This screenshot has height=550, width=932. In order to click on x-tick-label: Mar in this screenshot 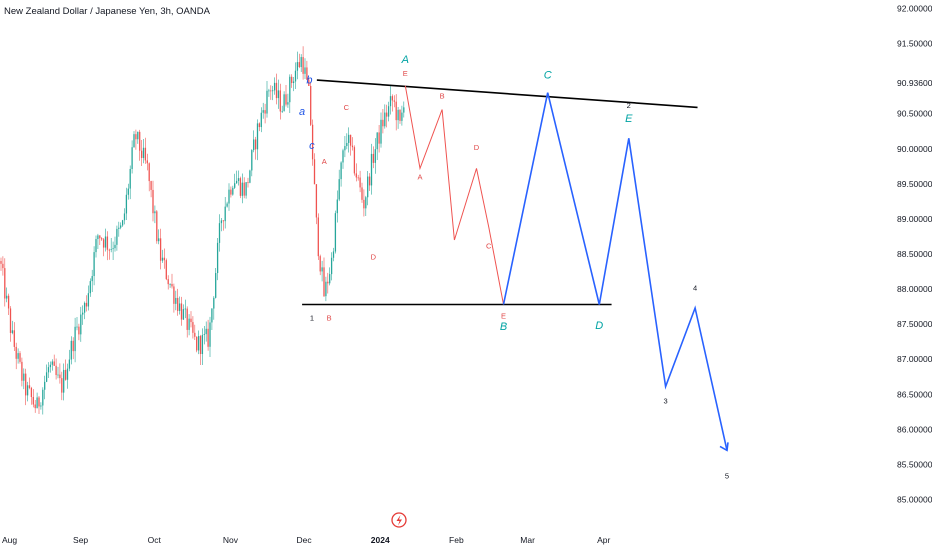, I will do `click(527, 540)`.